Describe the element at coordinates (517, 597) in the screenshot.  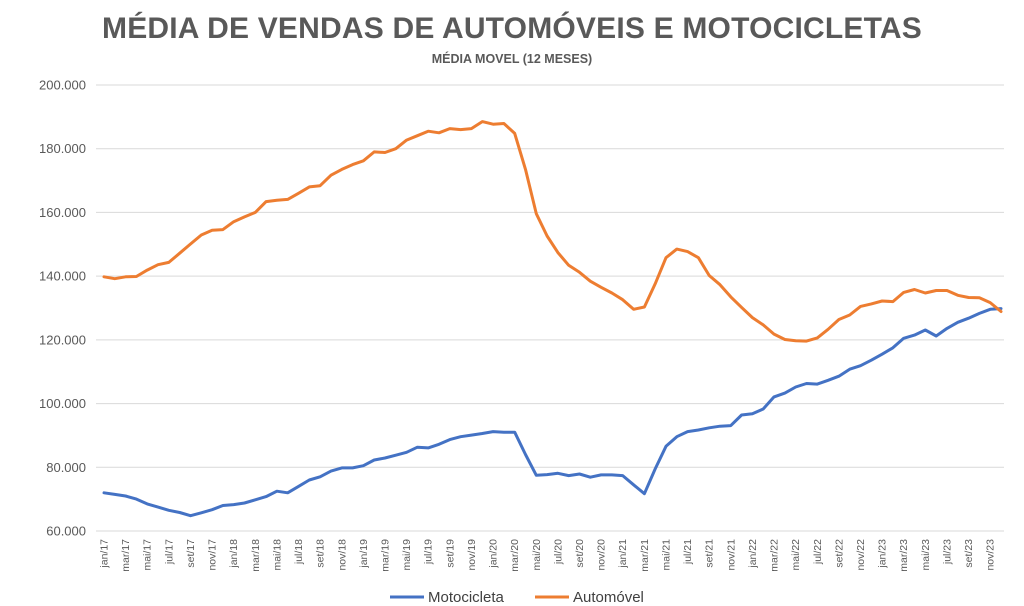
I see `legend: Motocicleta Automóvel` at that location.